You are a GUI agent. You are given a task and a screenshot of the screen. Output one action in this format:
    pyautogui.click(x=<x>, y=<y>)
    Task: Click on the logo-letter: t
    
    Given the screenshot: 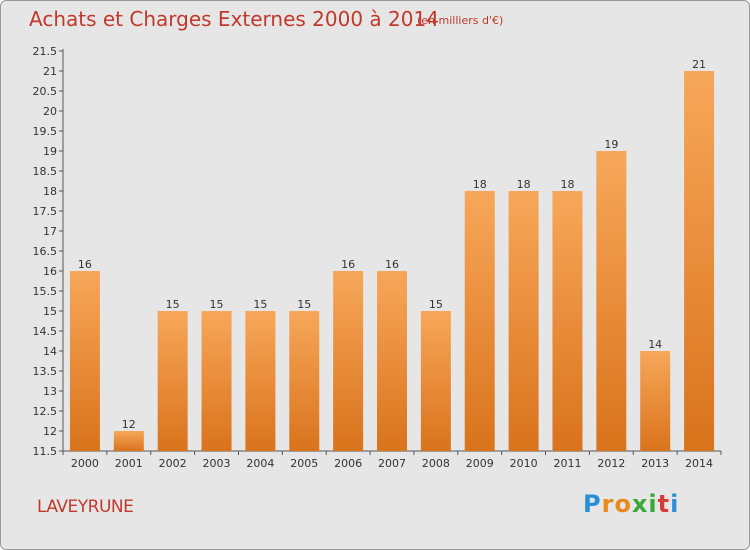 What is the action you would take?
    pyautogui.click(x=664, y=504)
    